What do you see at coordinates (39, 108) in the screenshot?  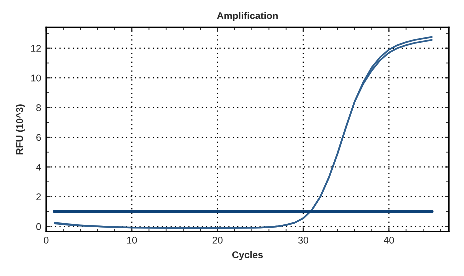 I see `y-tick-label: 8` at bounding box center [39, 108].